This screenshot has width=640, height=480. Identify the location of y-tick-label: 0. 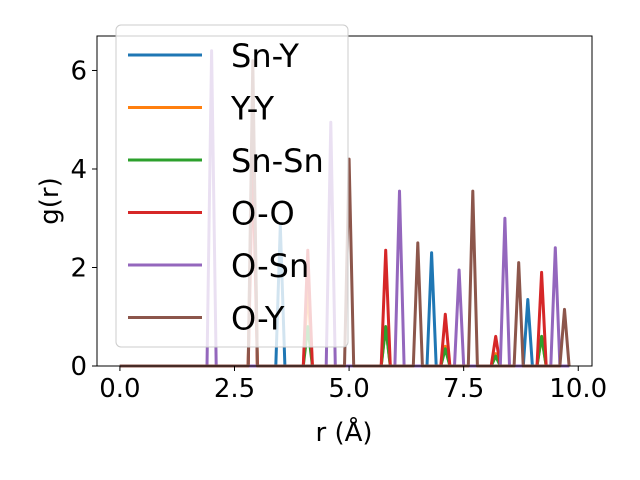
(78, 367).